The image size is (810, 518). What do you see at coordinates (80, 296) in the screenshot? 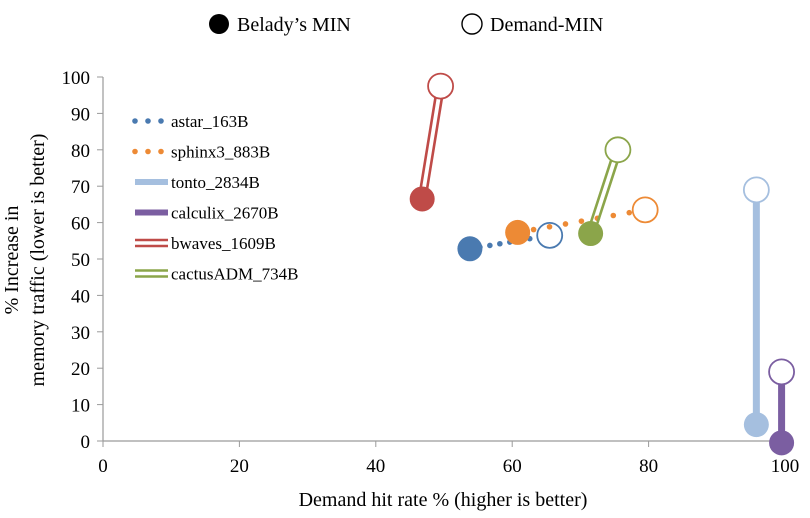
I see `y-tick-label: 40` at bounding box center [80, 296].